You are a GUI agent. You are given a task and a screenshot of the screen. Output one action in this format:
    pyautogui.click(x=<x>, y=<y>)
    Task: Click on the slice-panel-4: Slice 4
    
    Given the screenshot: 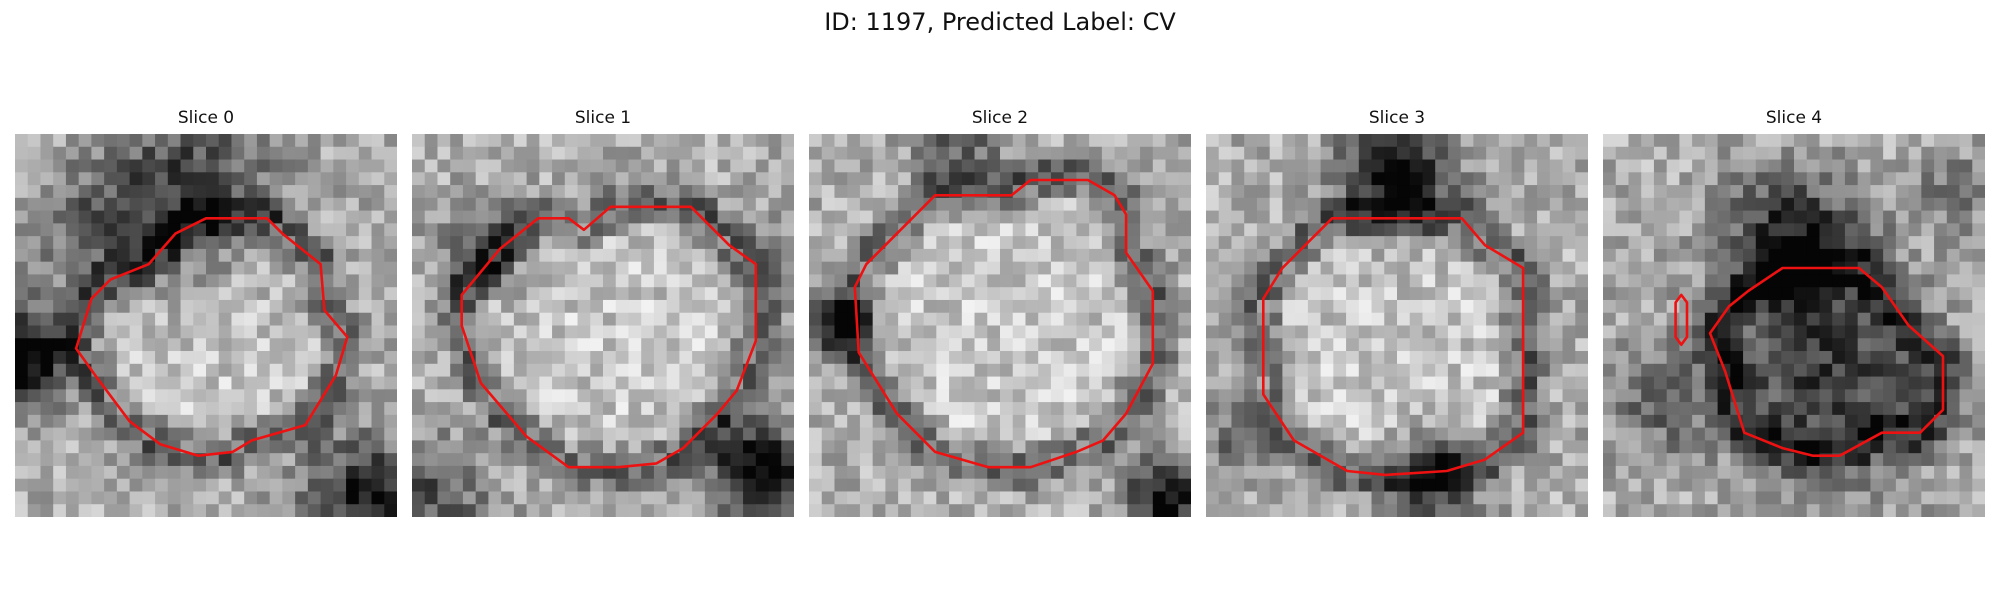 What is the action you would take?
    pyautogui.click(x=1794, y=312)
    